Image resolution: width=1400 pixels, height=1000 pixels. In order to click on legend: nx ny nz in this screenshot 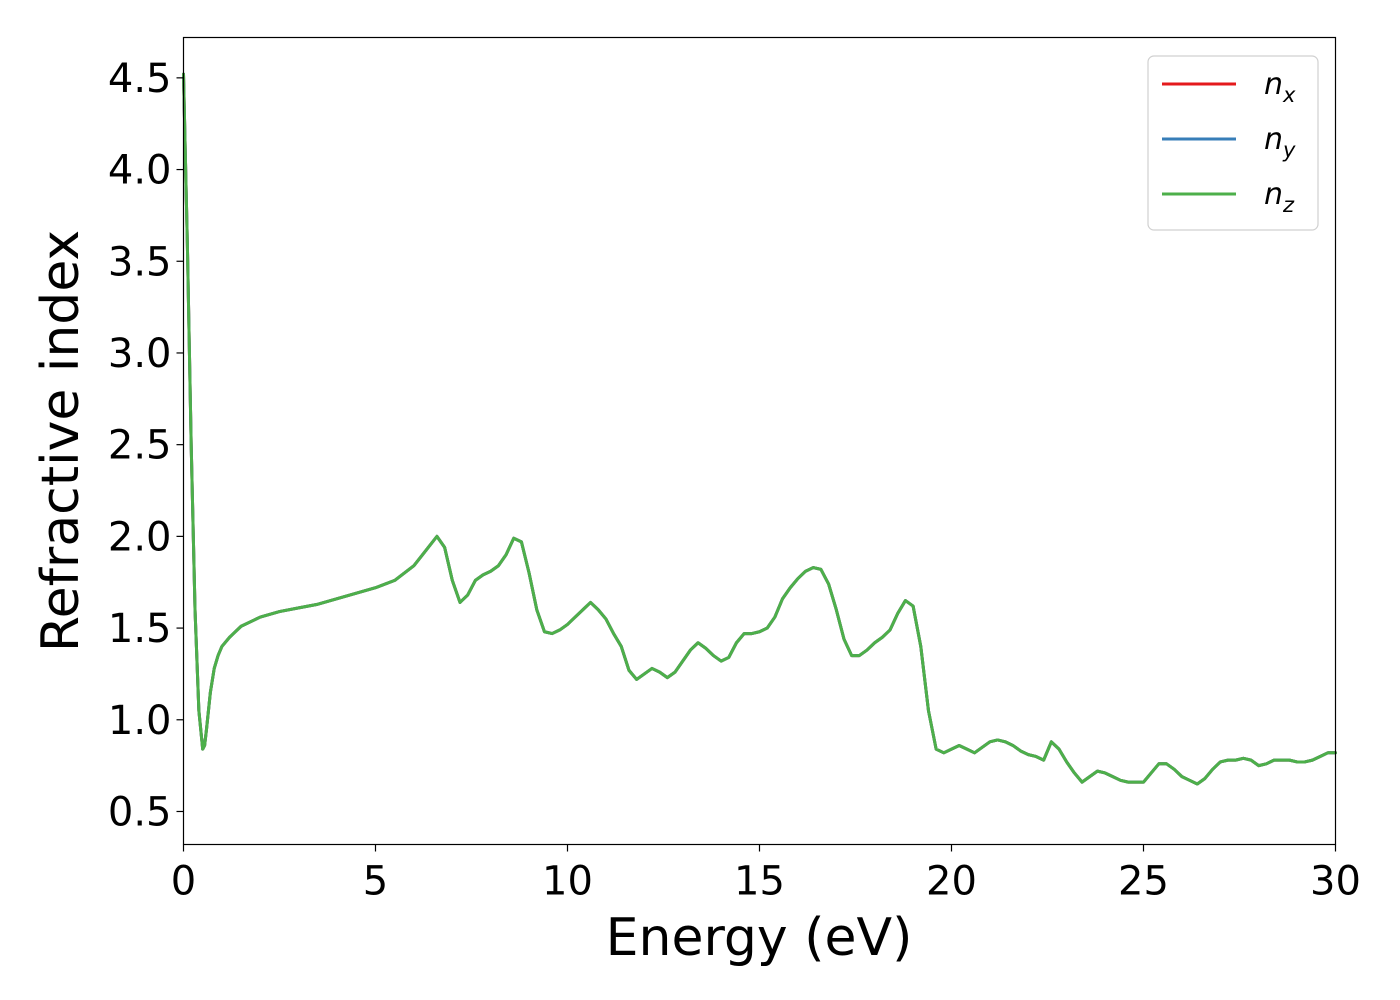, I will do `click(1233, 143)`.